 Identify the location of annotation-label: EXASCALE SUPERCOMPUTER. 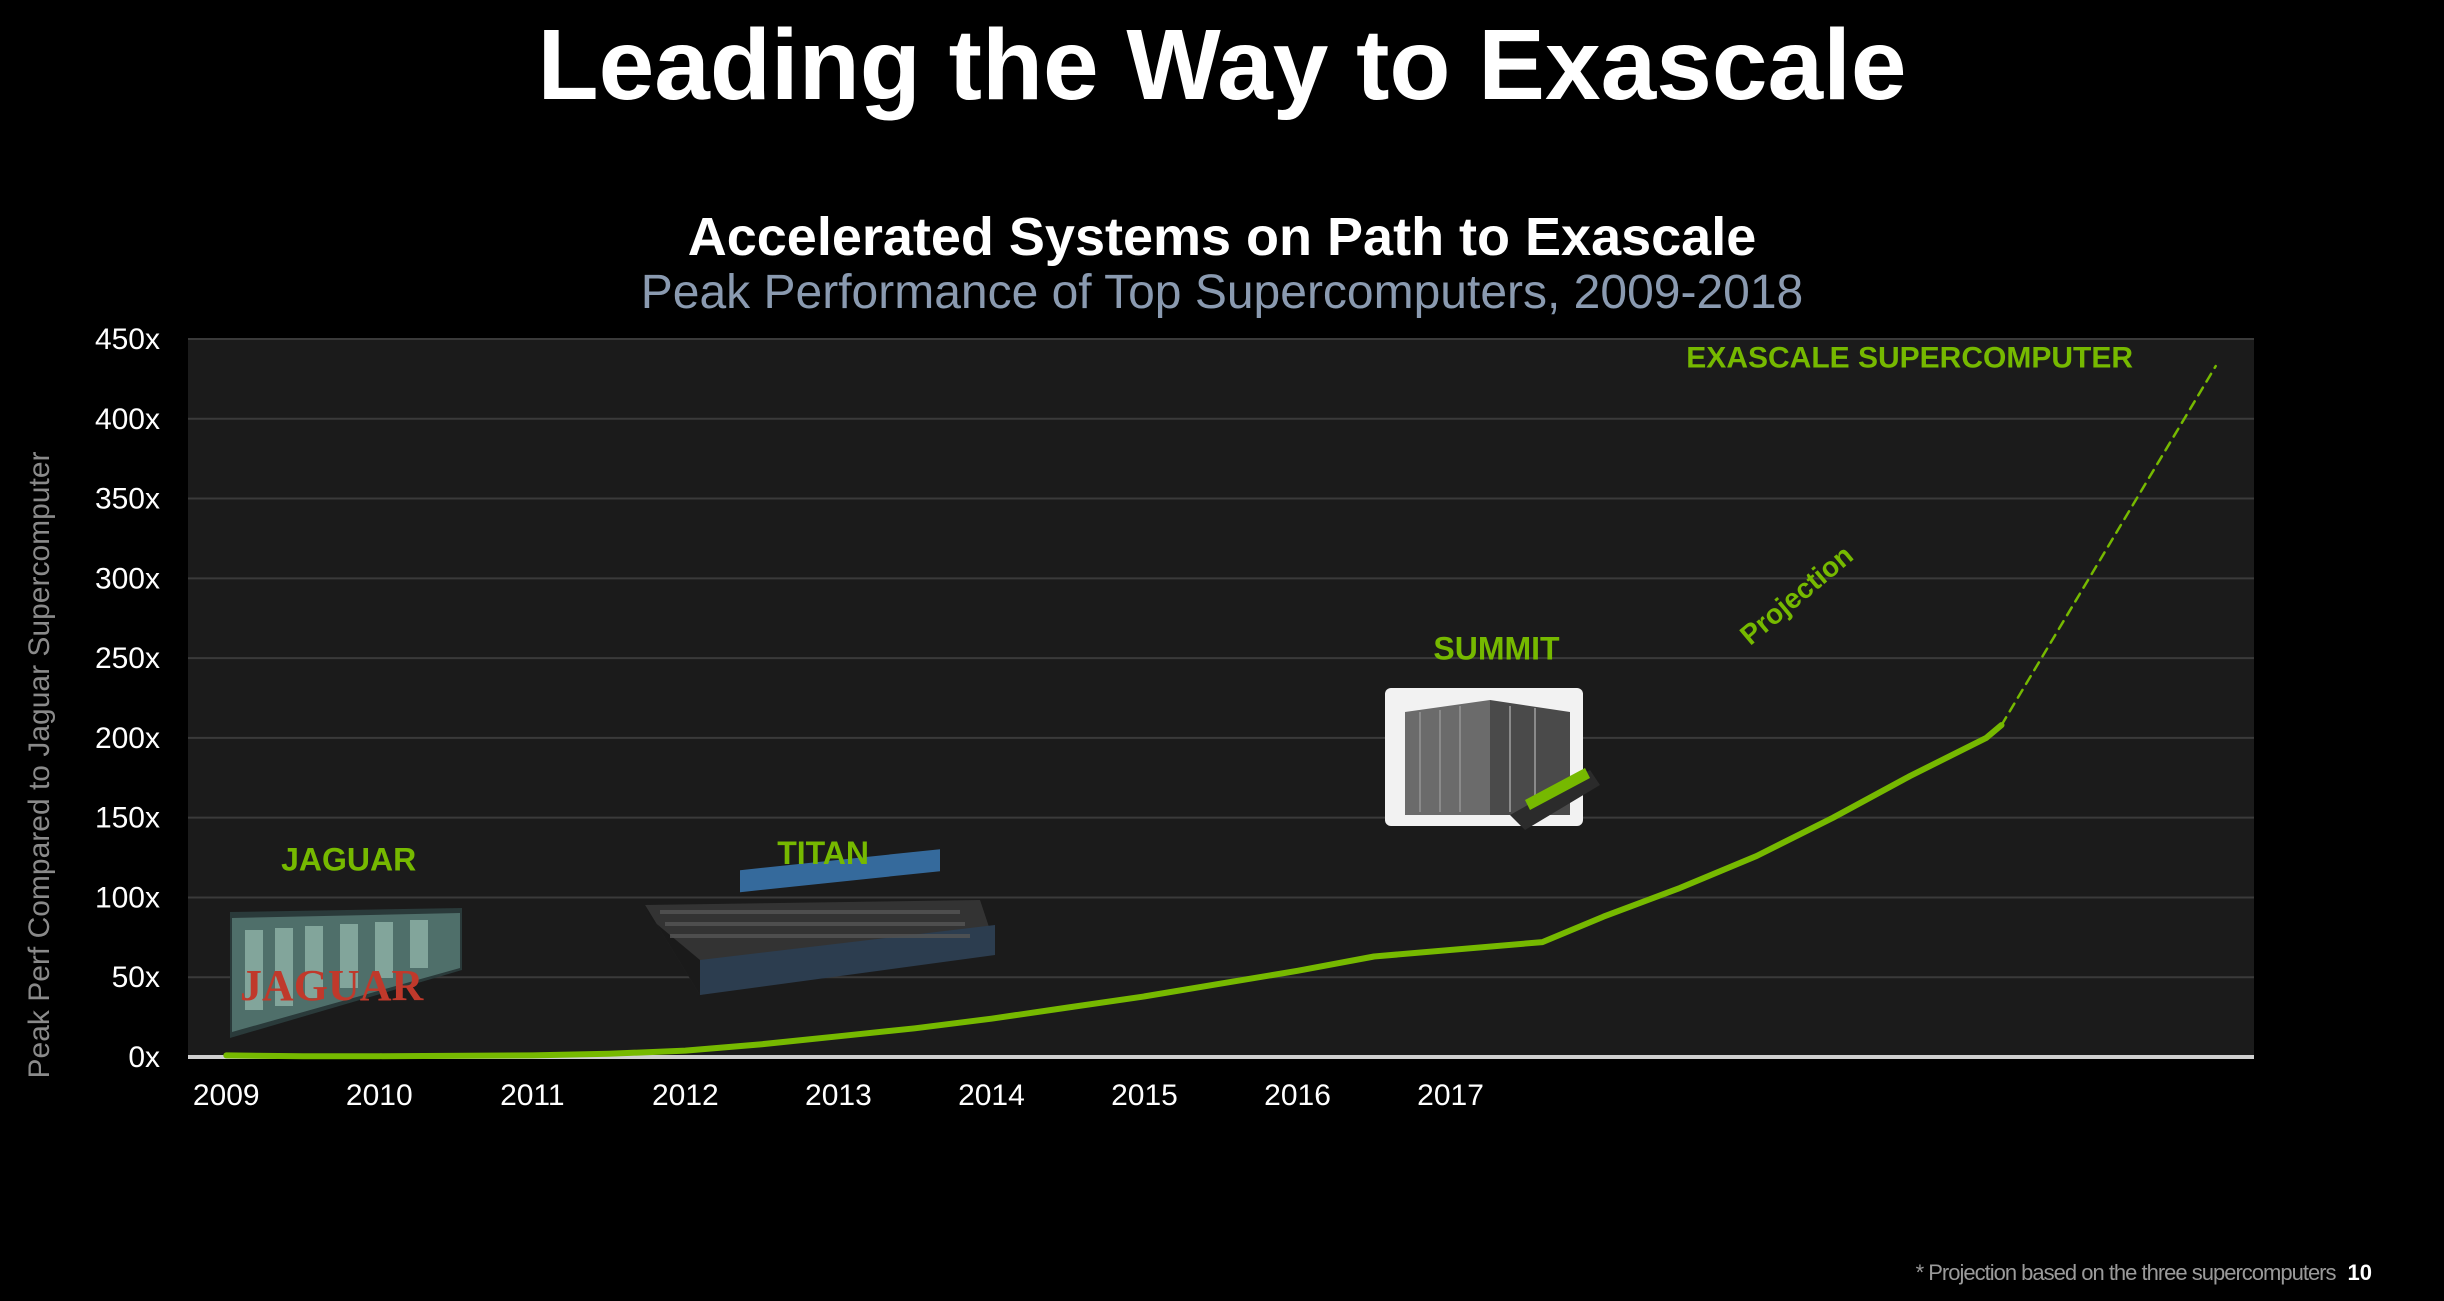
(1909, 358).